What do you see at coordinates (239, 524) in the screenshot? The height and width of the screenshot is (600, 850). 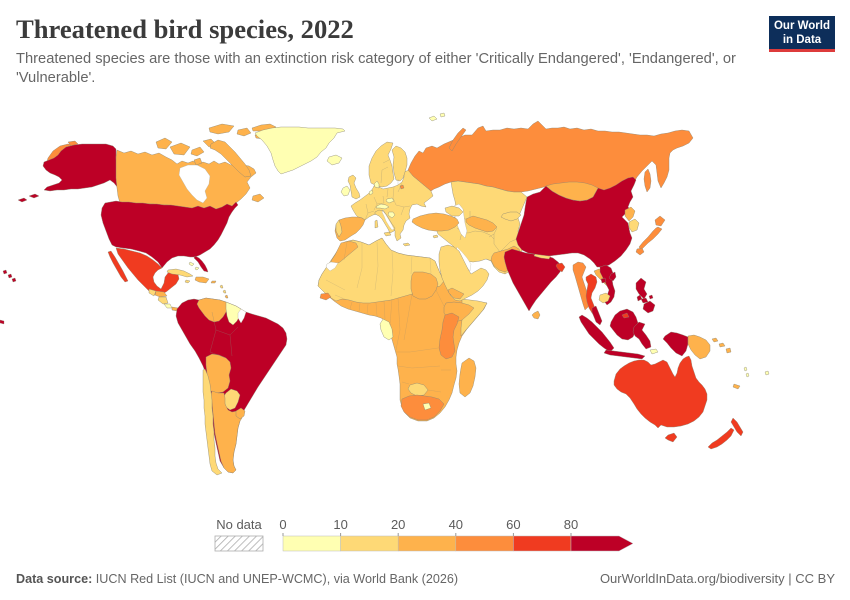 I see `svg-text: No data` at bounding box center [239, 524].